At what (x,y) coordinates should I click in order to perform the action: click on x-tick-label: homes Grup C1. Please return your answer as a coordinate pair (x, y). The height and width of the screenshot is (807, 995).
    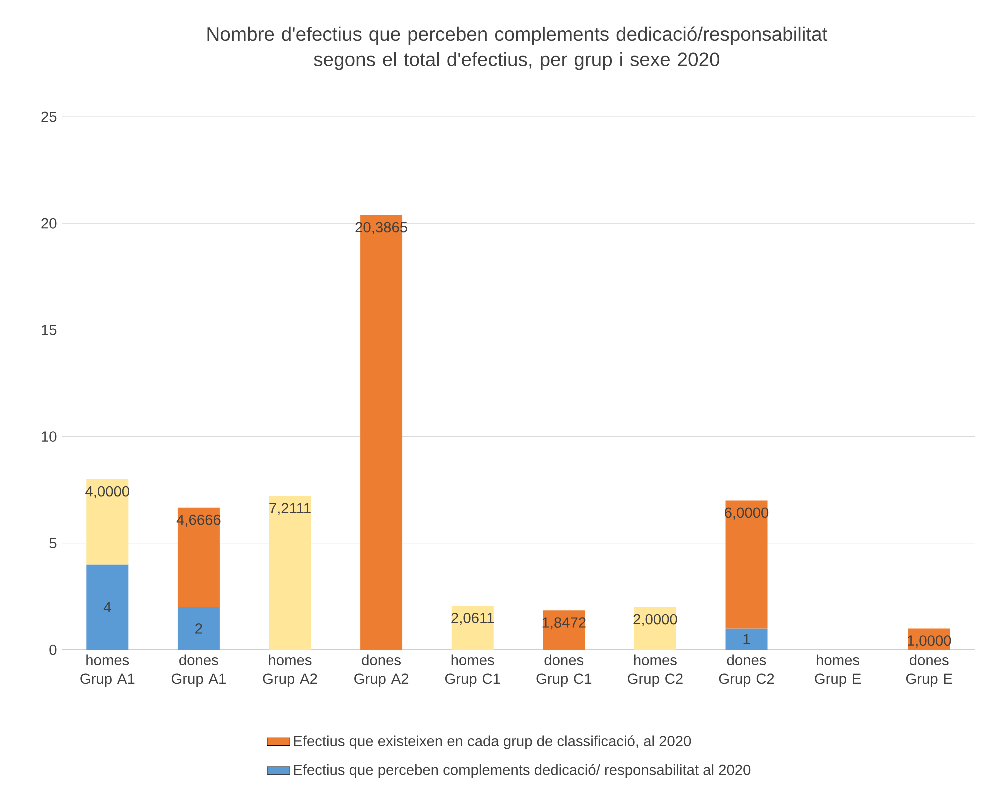
    Looking at the image, I should click on (472, 671).